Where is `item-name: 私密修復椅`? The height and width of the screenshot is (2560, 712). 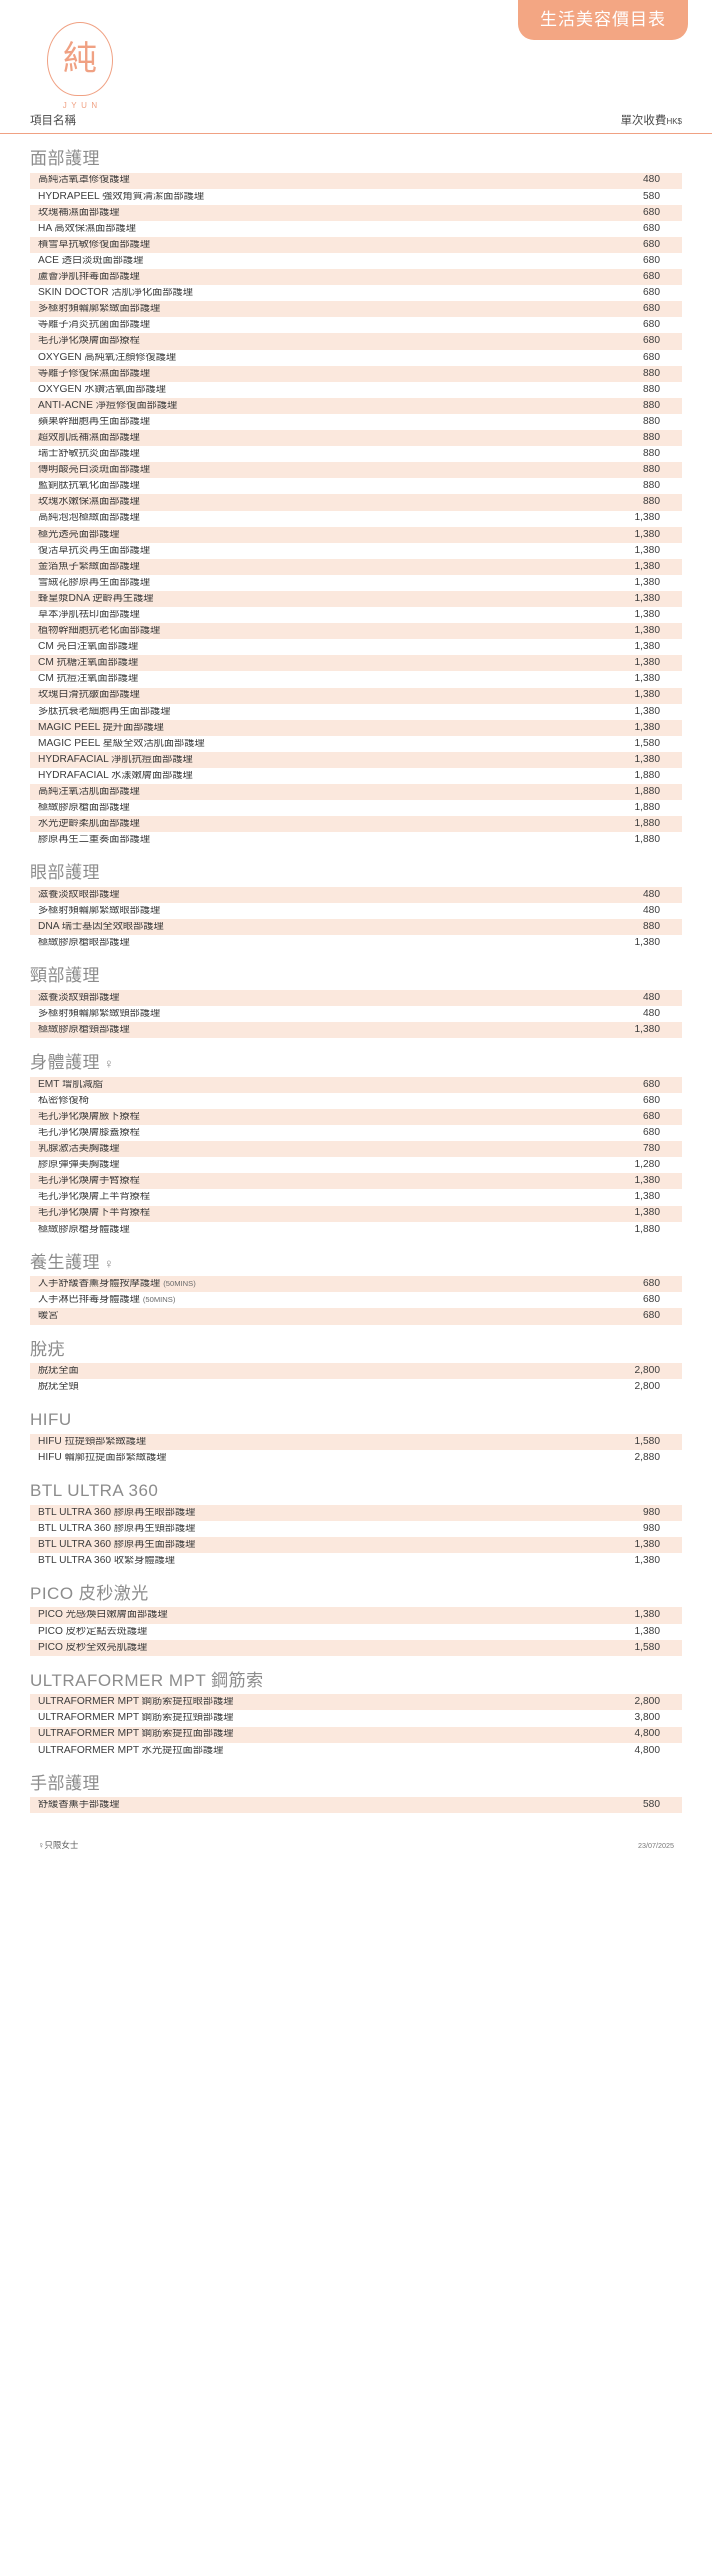 item-name: 私密修復椅 is located at coordinates (63, 1101).